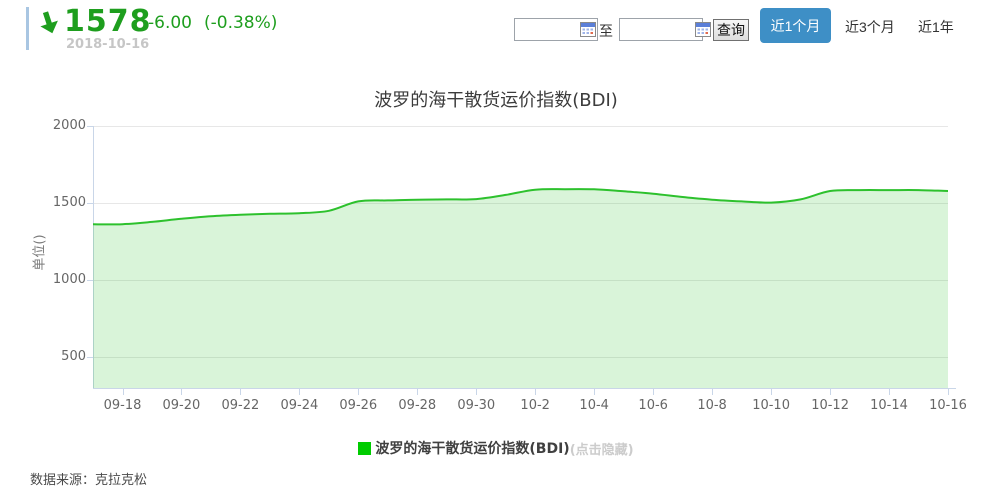 The height and width of the screenshot is (495, 992). Describe the element at coordinates (601, 450) in the screenshot. I see `legend-click-hide-hint: (点击隐藏)` at that location.